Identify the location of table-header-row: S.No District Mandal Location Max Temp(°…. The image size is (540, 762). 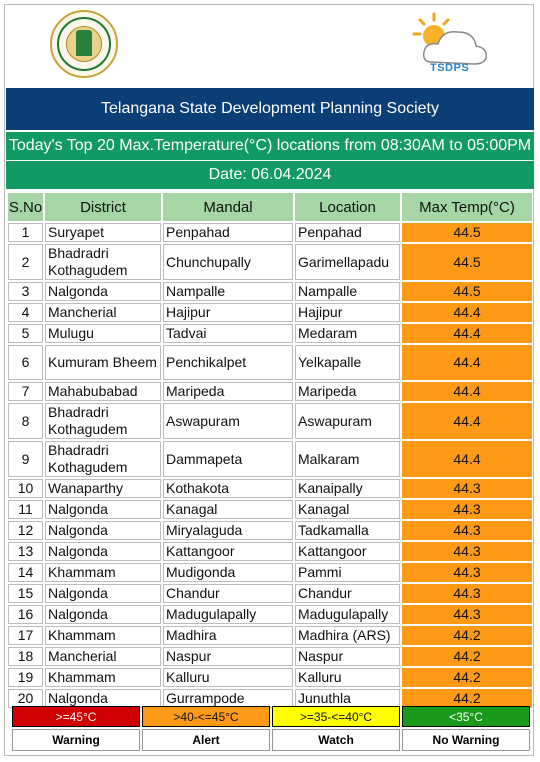
(270, 207).